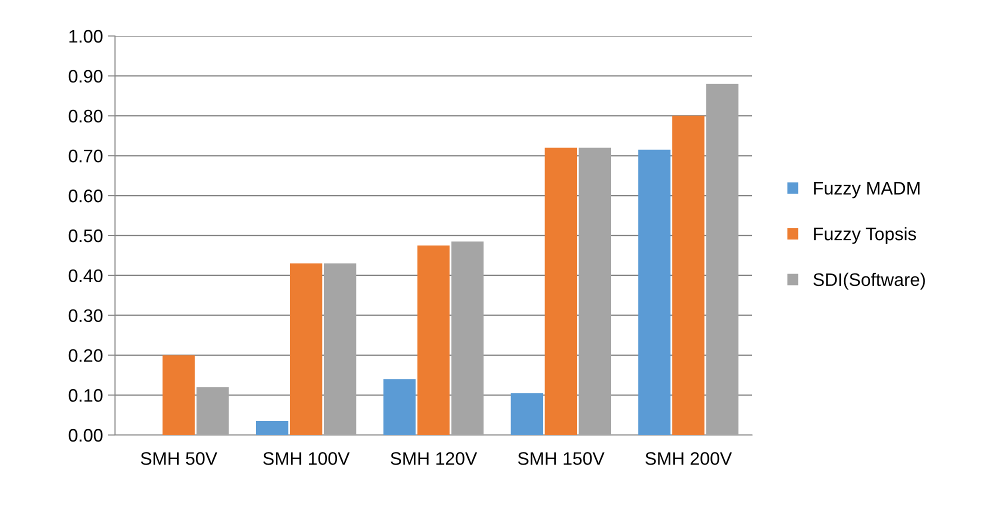 This screenshot has height=508, width=994. Describe the element at coordinates (865, 235) in the screenshot. I see `legend-label: Fuzzy Topsis` at that location.